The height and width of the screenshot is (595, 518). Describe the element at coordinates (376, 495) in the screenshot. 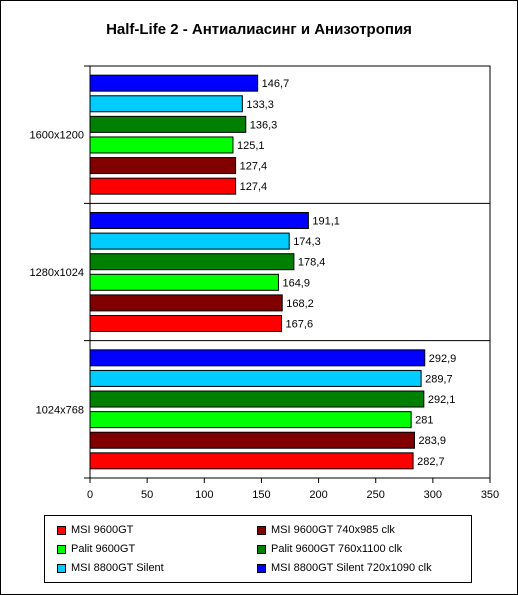

I see `tick-label: 250` at that location.